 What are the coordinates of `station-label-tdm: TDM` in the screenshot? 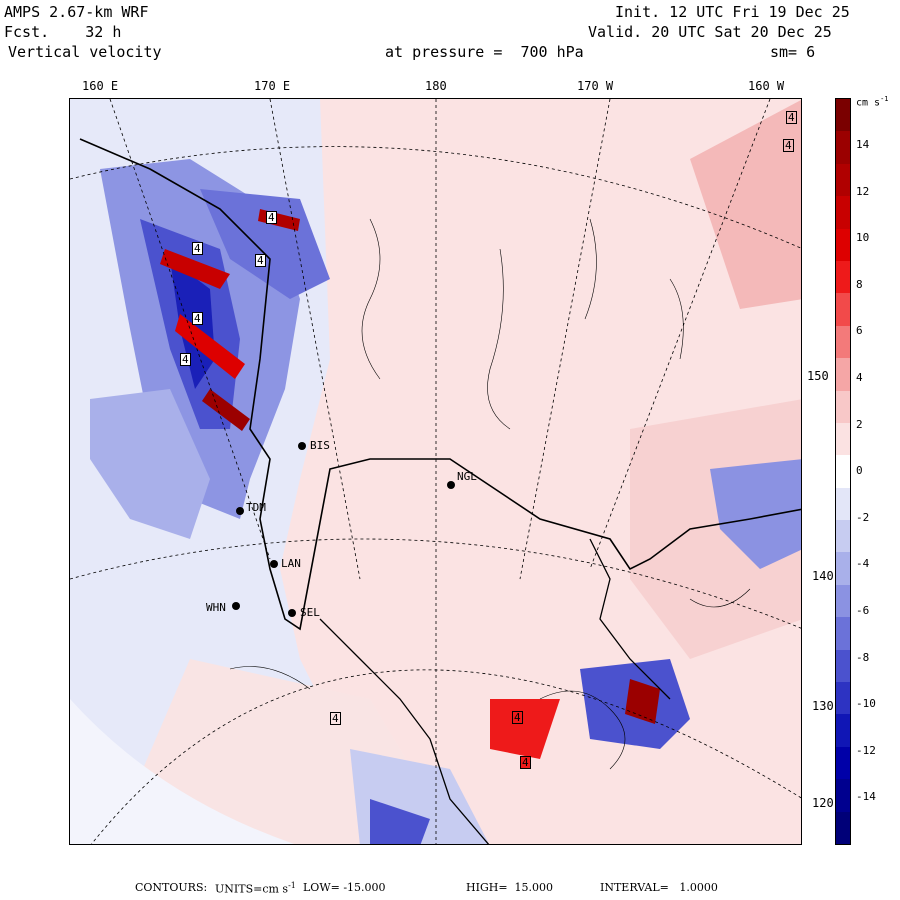 It's located at (256, 507).